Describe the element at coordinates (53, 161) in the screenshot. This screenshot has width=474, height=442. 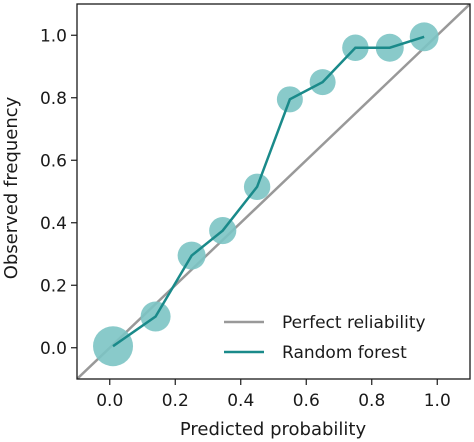
I see `y-tick-label: 0.6` at that location.